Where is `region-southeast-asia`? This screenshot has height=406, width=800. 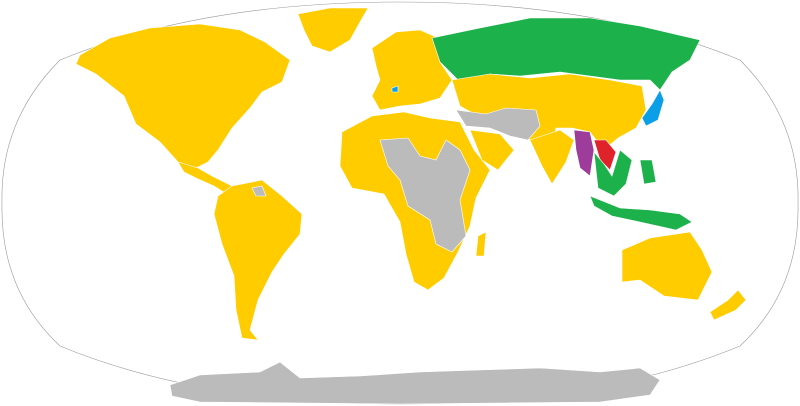
region-southeast-asia is located at coordinates (613, 173).